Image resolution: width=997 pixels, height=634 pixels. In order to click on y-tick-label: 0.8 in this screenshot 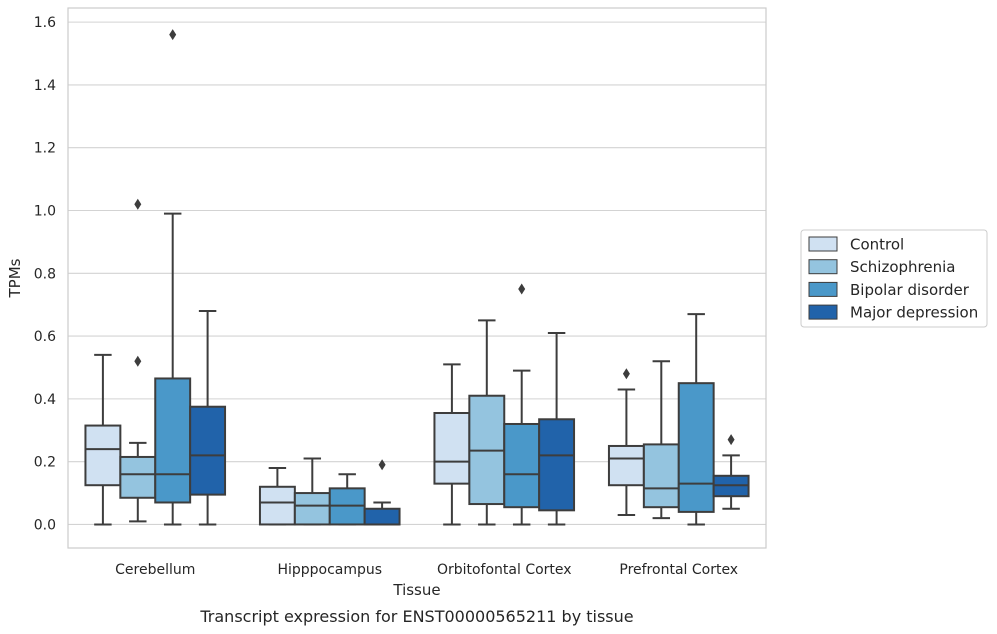, I will do `click(45, 274)`.